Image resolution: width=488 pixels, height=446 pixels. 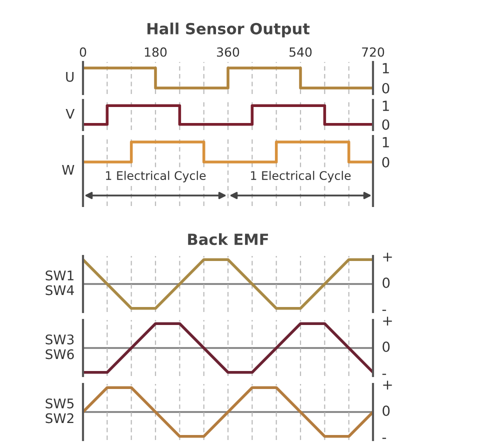 I want to click on chart-title: Back EMF, so click(x=228, y=239).